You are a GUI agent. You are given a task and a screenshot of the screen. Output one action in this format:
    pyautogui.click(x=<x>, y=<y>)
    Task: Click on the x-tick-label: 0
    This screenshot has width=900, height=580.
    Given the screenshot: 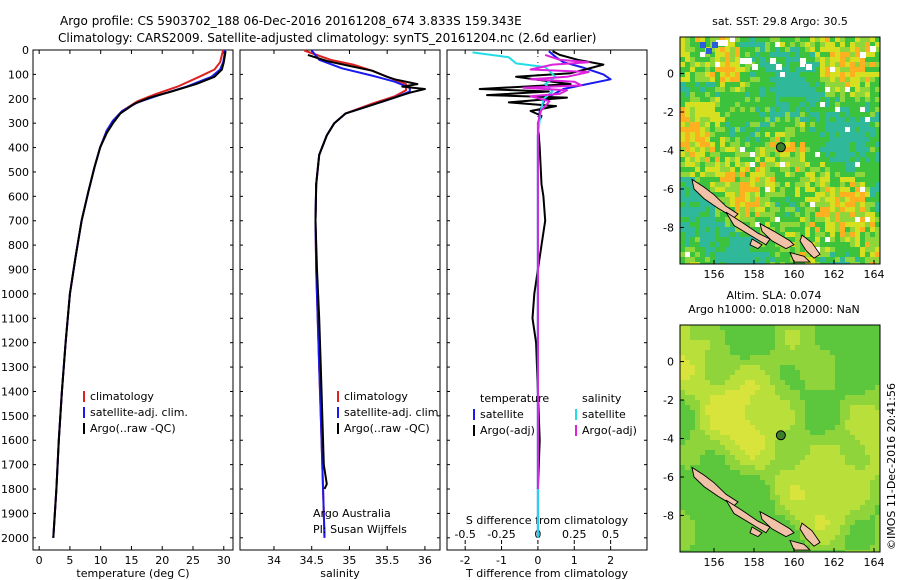 What is the action you would take?
    pyautogui.click(x=39, y=560)
    